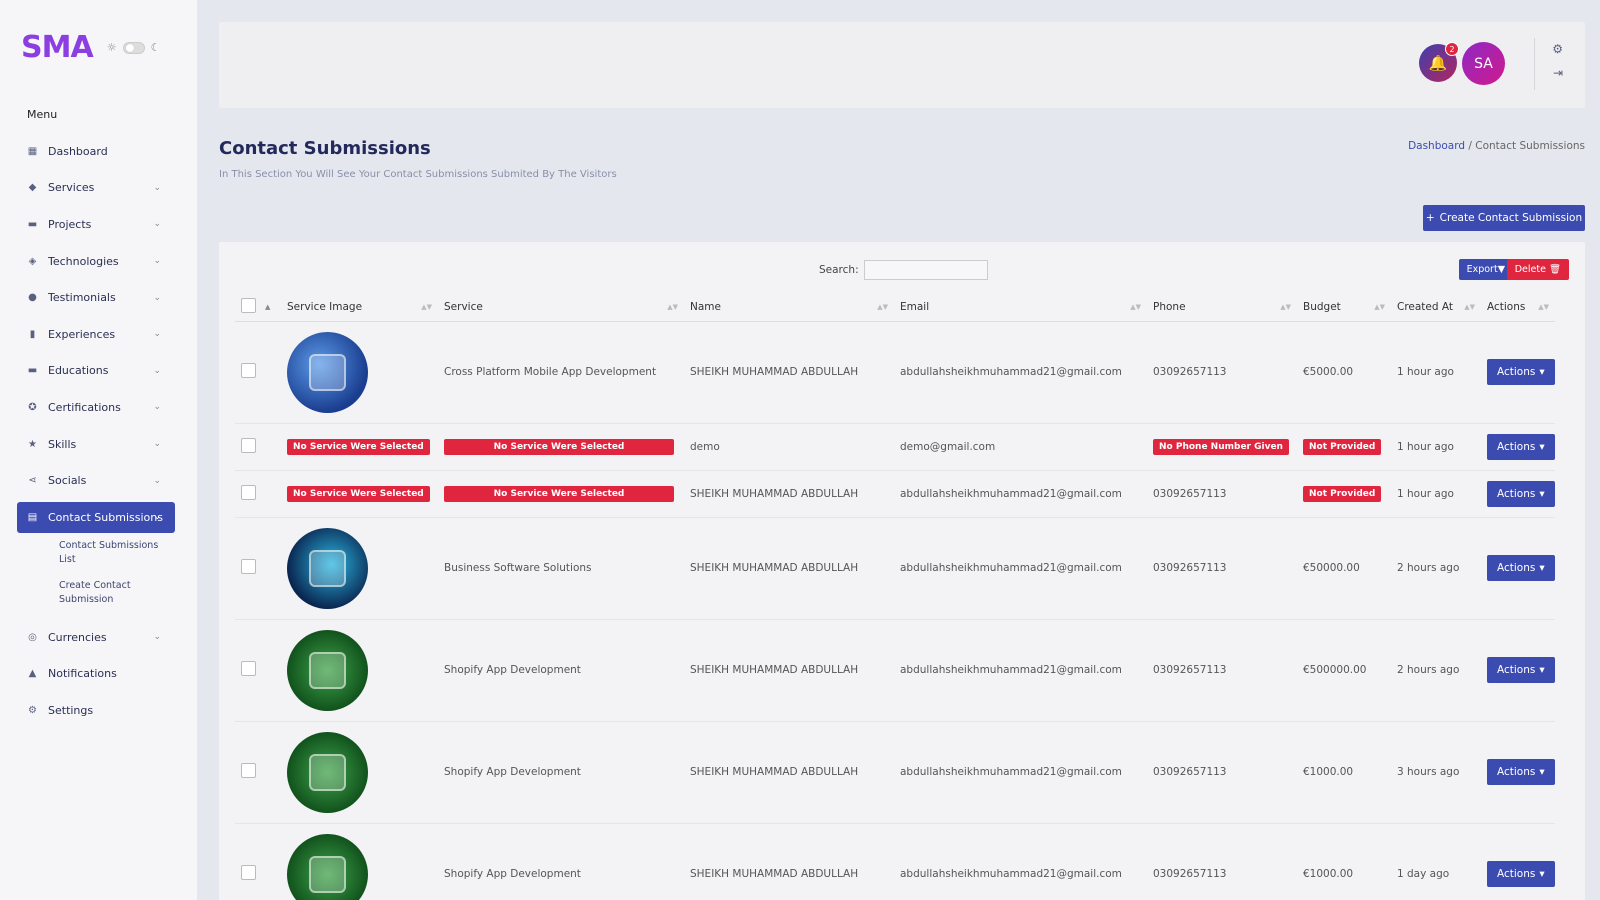  What do you see at coordinates (1222, 308) in the screenshot?
I see `column-header-phone: Phone ▲▼` at bounding box center [1222, 308].